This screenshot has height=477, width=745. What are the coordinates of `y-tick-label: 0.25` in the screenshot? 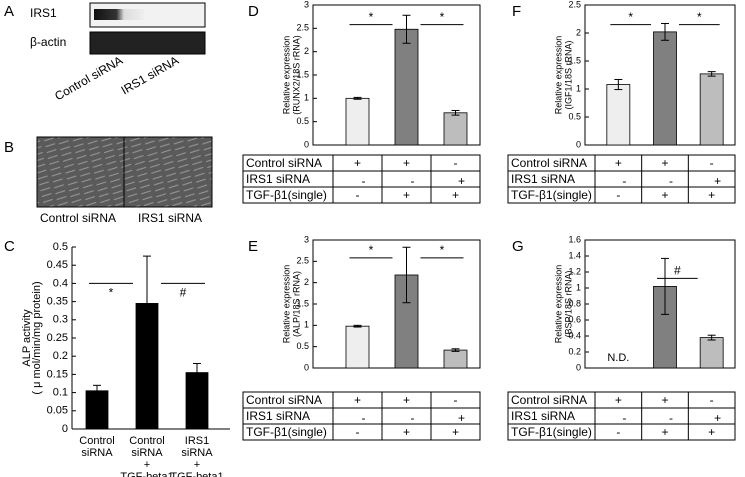 It's located at (57, 338).